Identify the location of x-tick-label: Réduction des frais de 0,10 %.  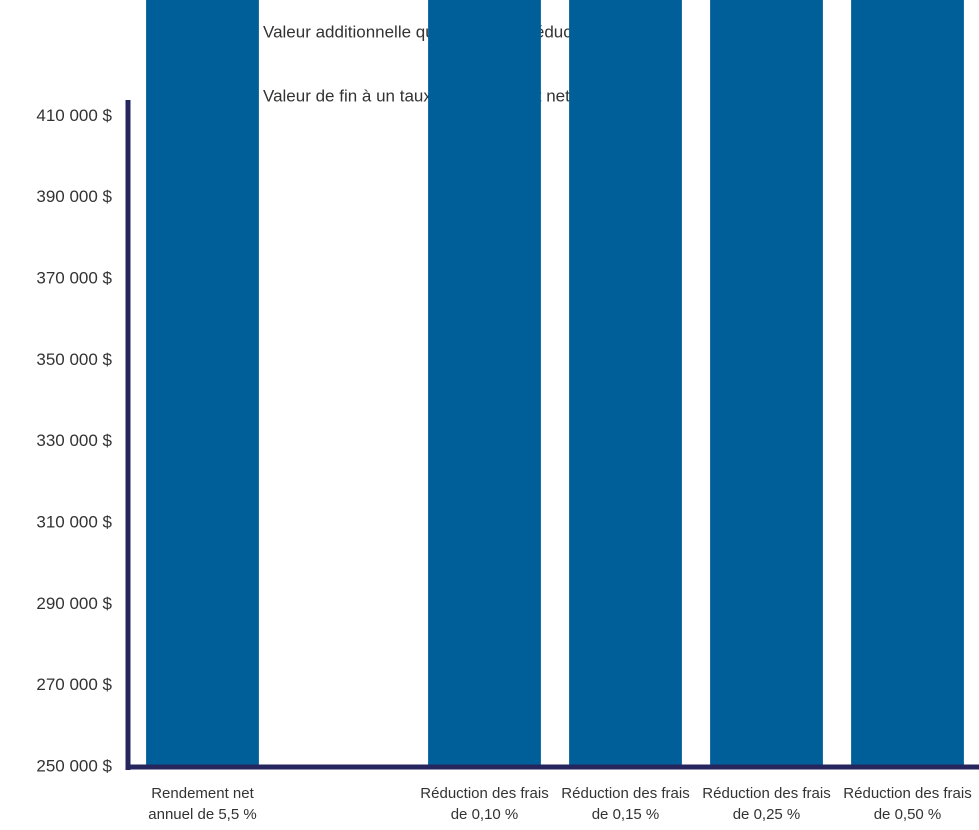
(484, 804).